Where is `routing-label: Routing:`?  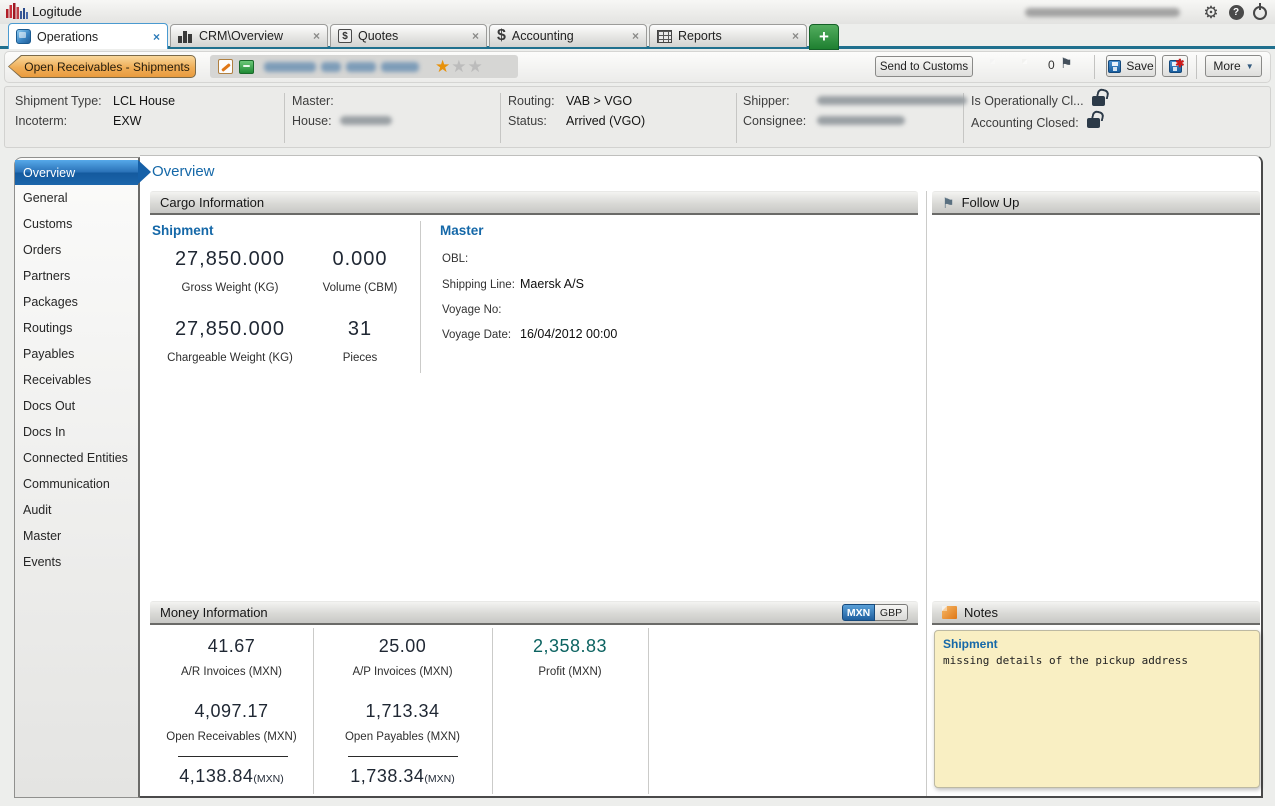
routing-label: Routing: is located at coordinates (531, 101).